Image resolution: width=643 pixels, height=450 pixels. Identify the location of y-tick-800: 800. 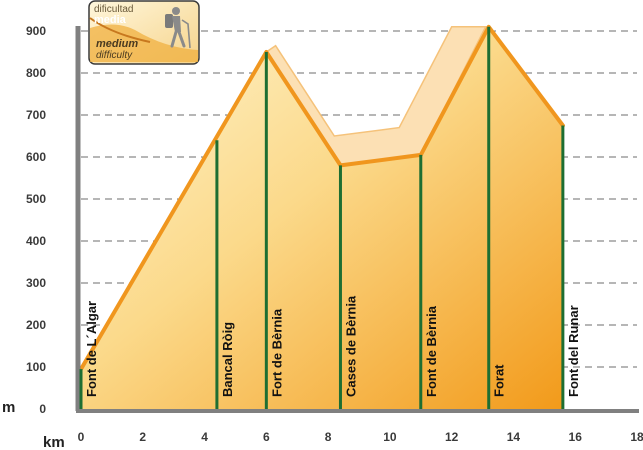
(36, 73).